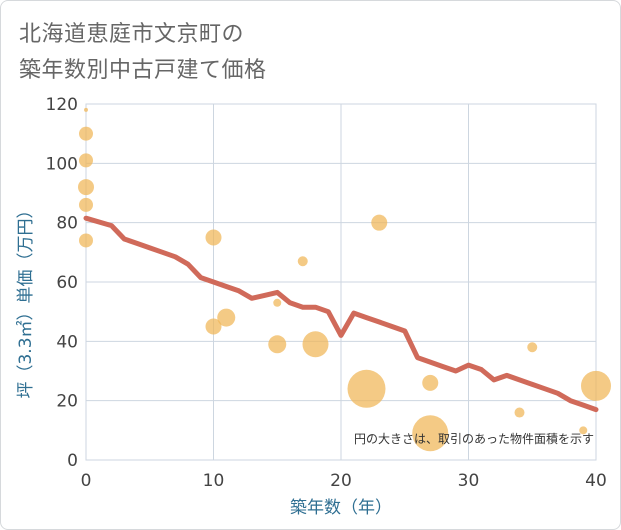  Describe the element at coordinates (72, 461) in the screenshot. I see `y-tick-label: 0` at that location.